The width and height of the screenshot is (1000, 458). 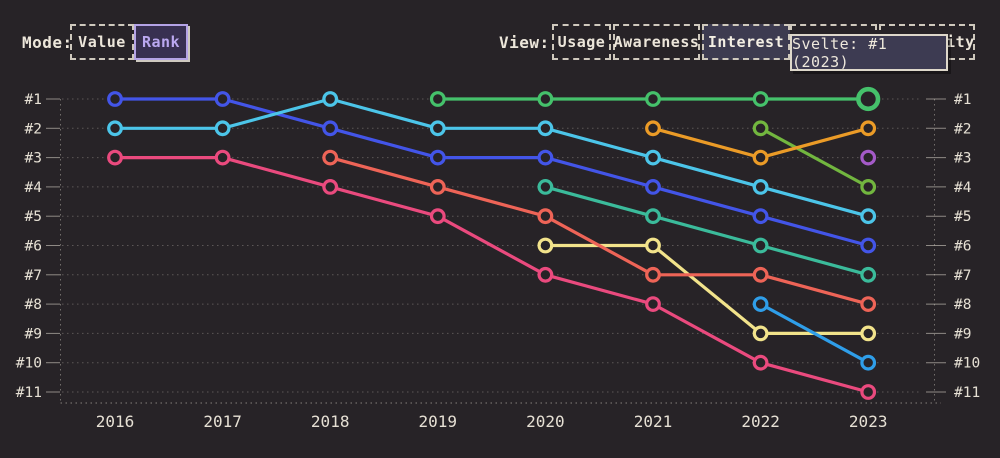 What do you see at coordinates (760, 128) in the screenshot?
I see `point-lime-2022` at bounding box center [760, 128].